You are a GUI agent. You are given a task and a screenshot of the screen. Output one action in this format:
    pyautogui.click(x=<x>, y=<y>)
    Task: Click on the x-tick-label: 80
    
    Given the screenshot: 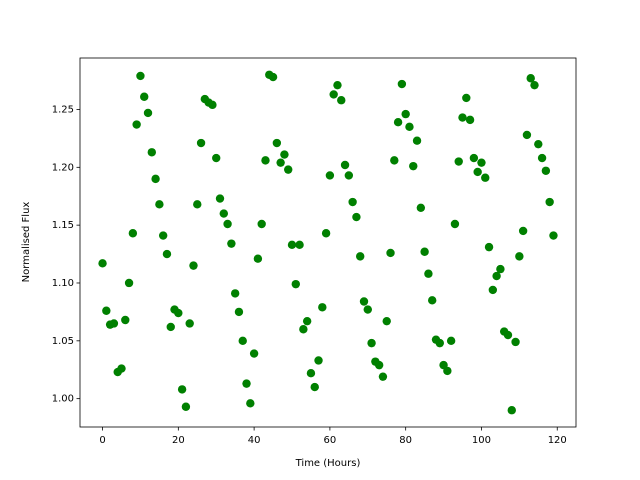 What is the action you would take?
    pyautogui.click(x=405, y=440)
    